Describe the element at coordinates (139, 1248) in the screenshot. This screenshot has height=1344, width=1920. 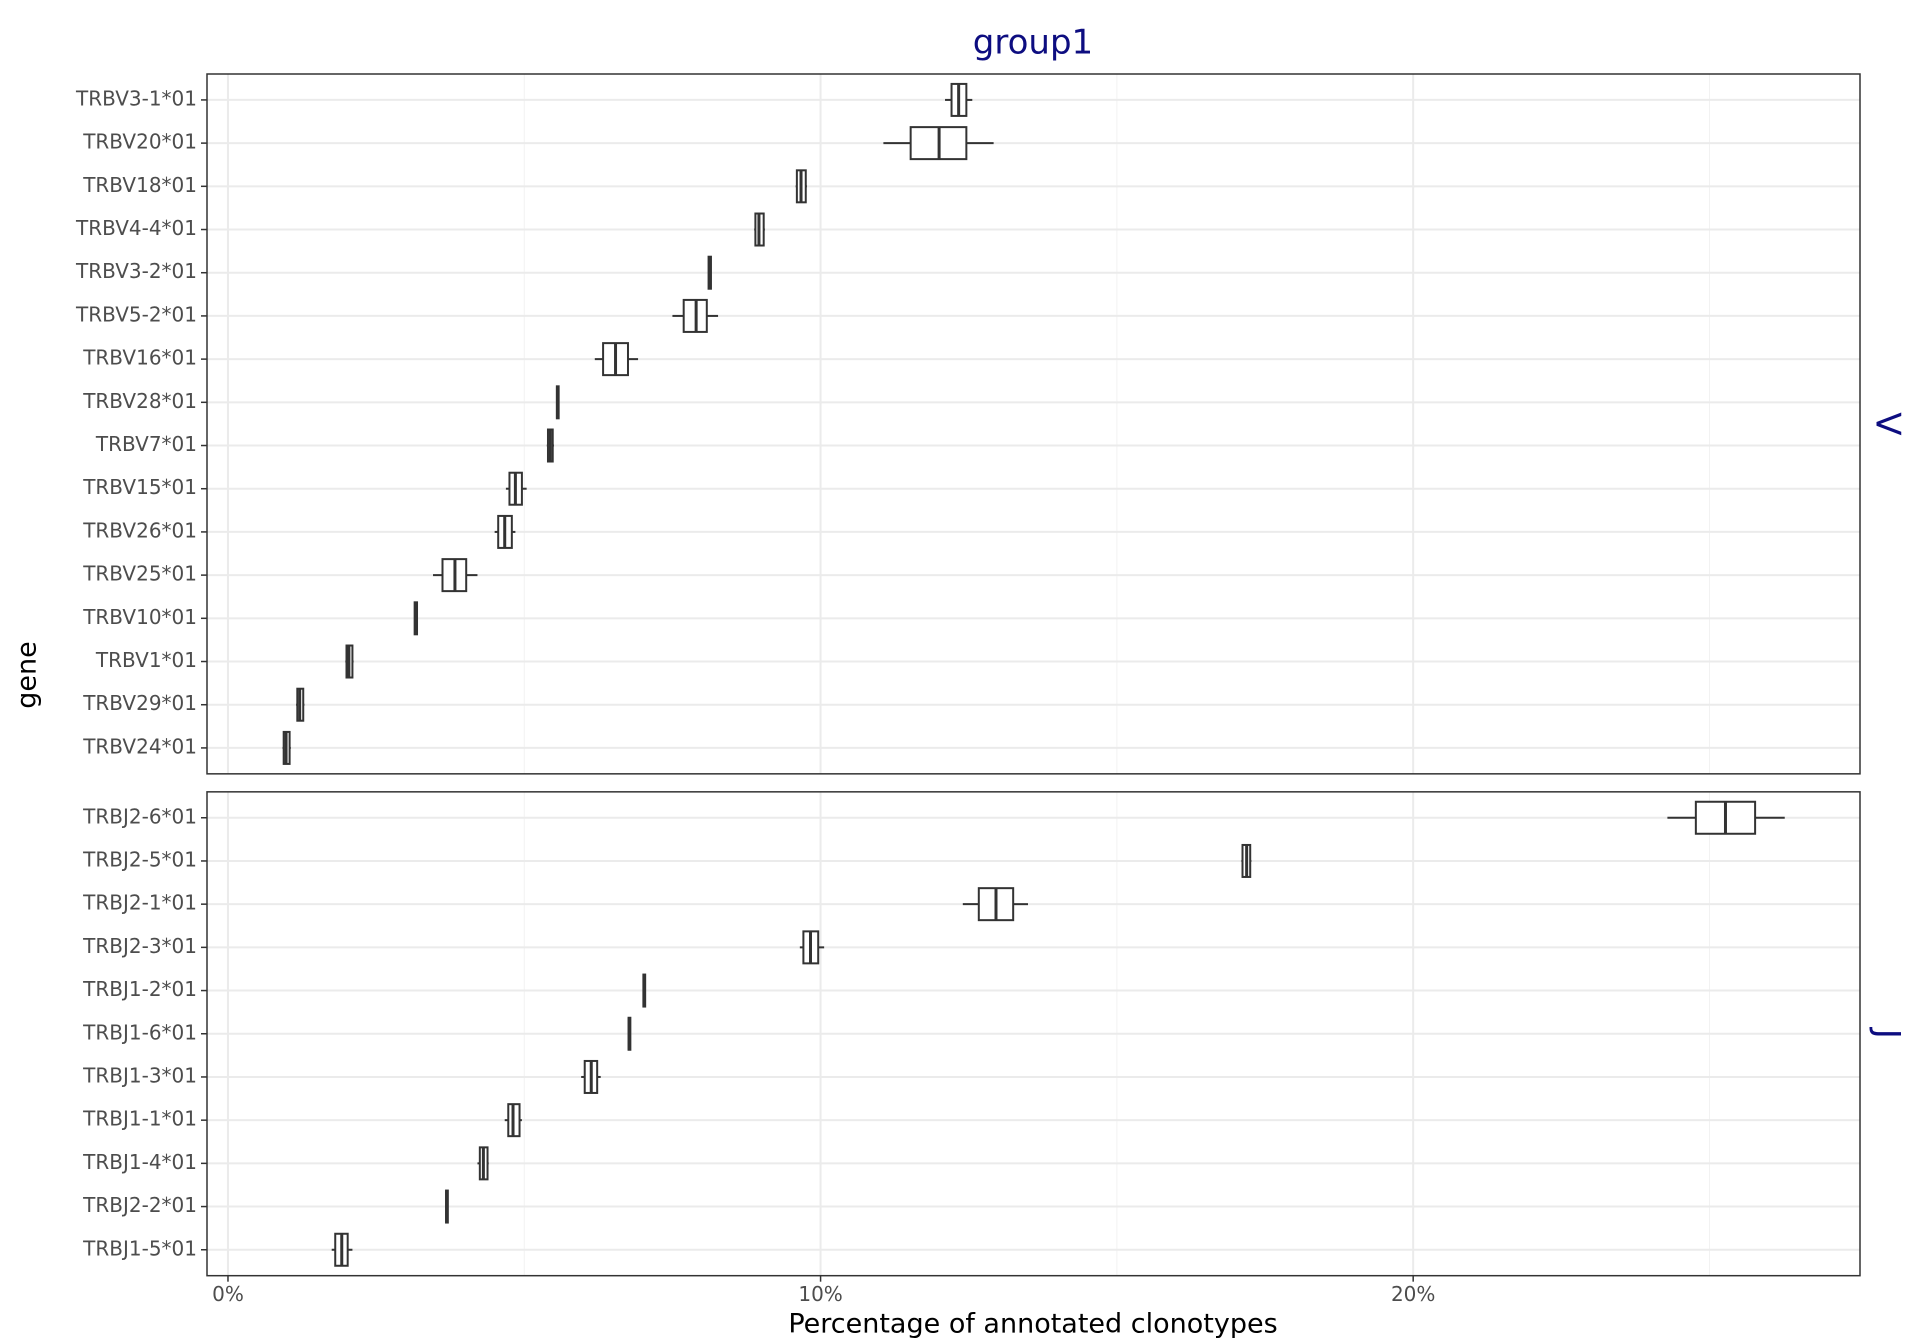
I see `y-tick-label: TRBJ1-5*01` at that location.